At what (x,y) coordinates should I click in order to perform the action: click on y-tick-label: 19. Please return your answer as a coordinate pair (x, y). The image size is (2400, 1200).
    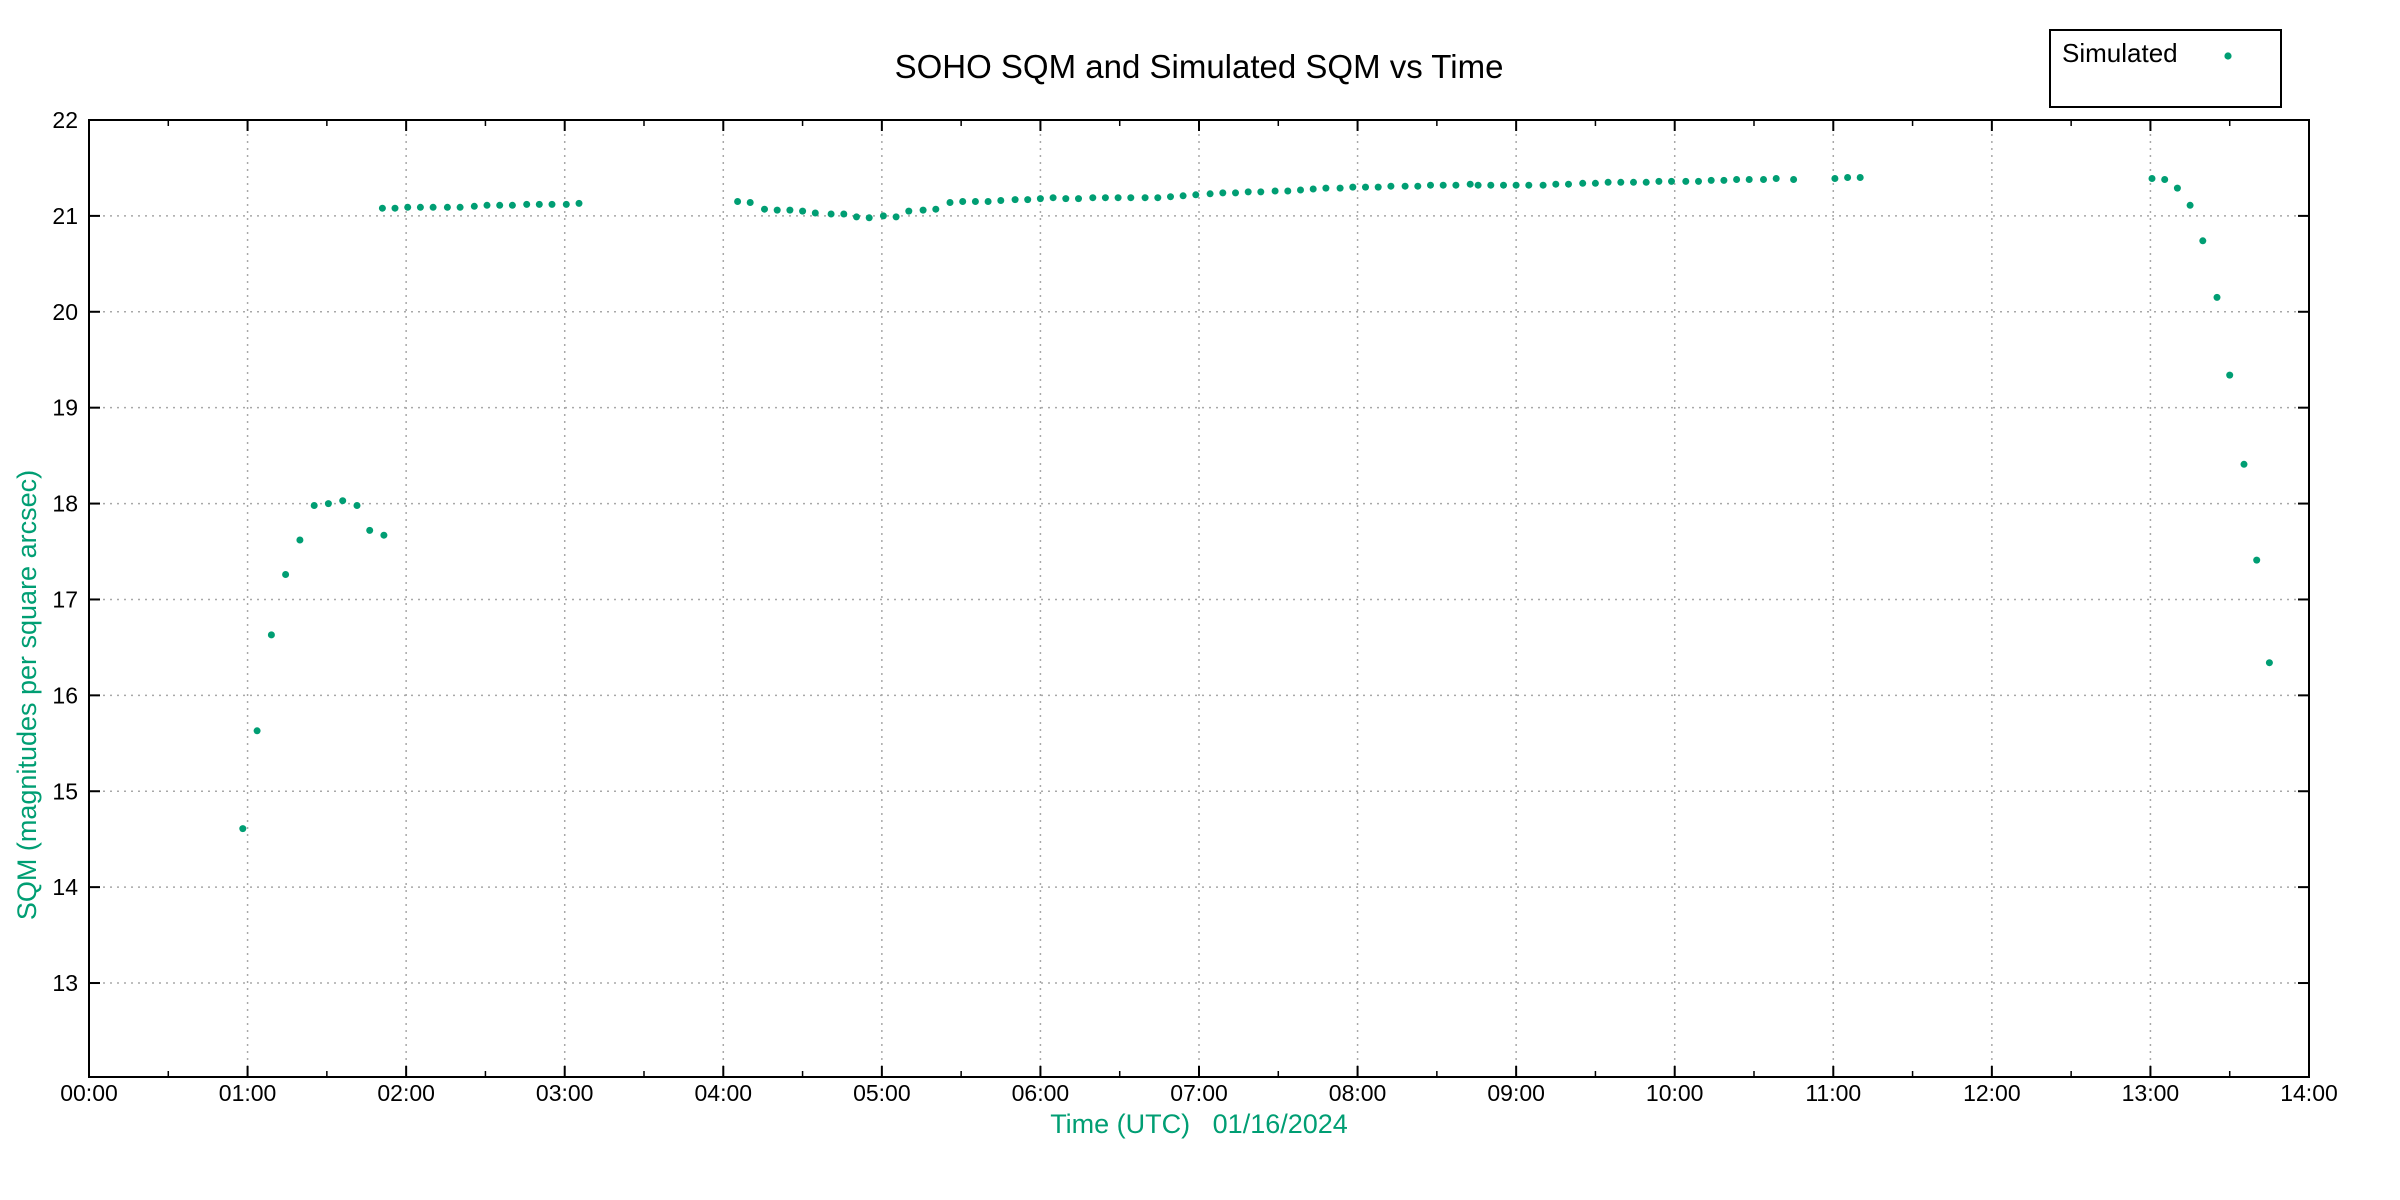
    Looking at the image, I should click on (65, 408).